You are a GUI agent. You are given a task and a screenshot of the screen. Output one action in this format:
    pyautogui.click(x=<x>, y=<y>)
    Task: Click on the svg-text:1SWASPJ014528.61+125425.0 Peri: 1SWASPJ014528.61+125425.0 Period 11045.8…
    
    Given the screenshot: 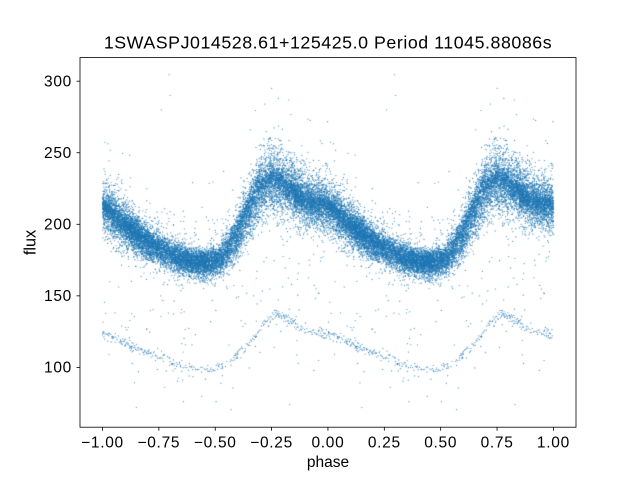 What is the action you would take?
    pyautogui.click(x=328, y=43)
    